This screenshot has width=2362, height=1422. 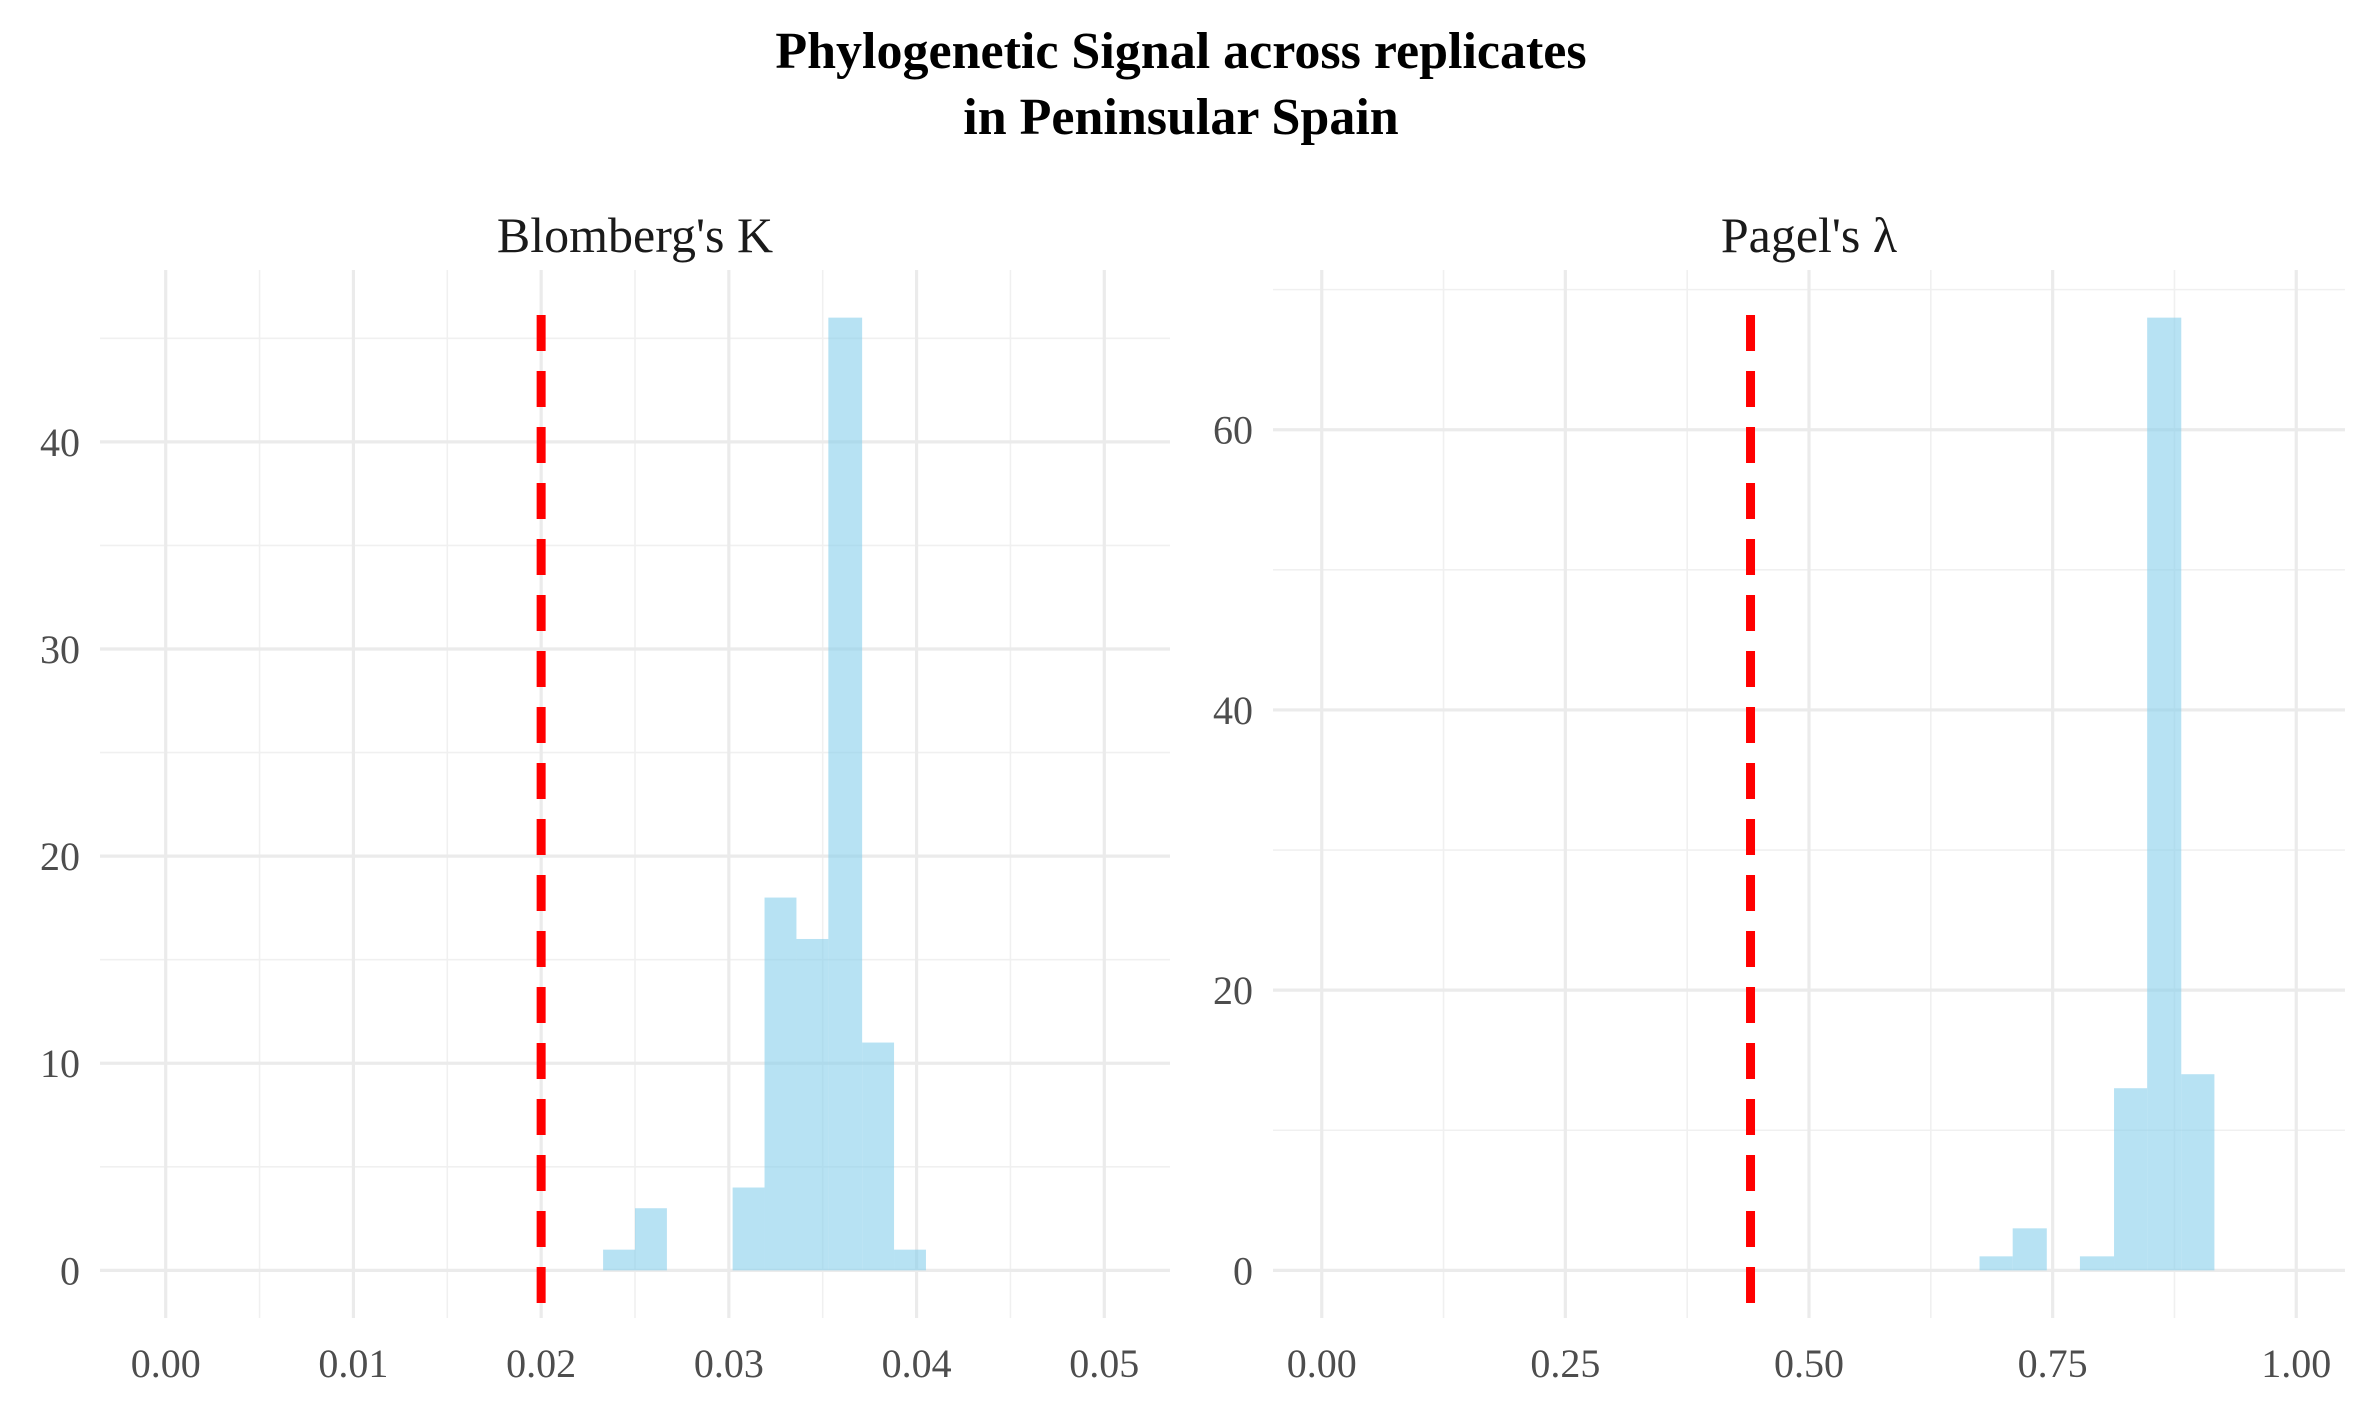 I want to click on x-tick-label: 0.25, so click(x=1565, y=1363).